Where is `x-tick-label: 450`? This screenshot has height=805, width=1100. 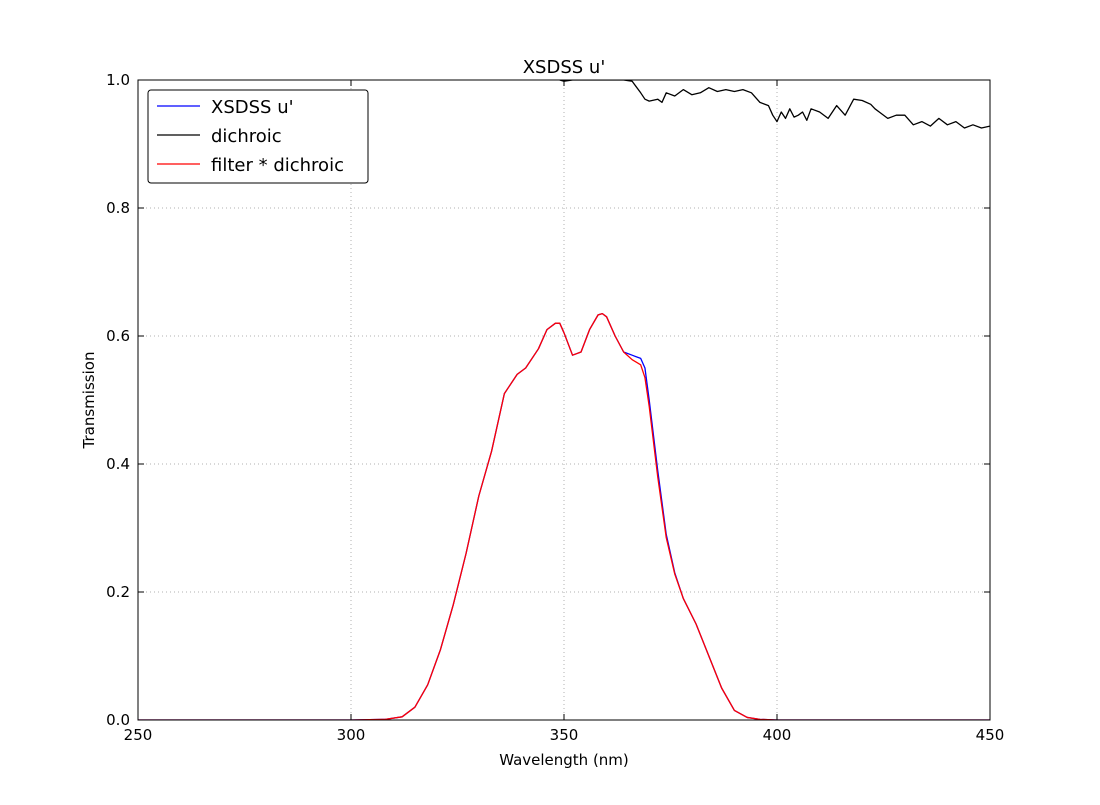
x-tick-label: 450 is located at coordinates (990, 735).